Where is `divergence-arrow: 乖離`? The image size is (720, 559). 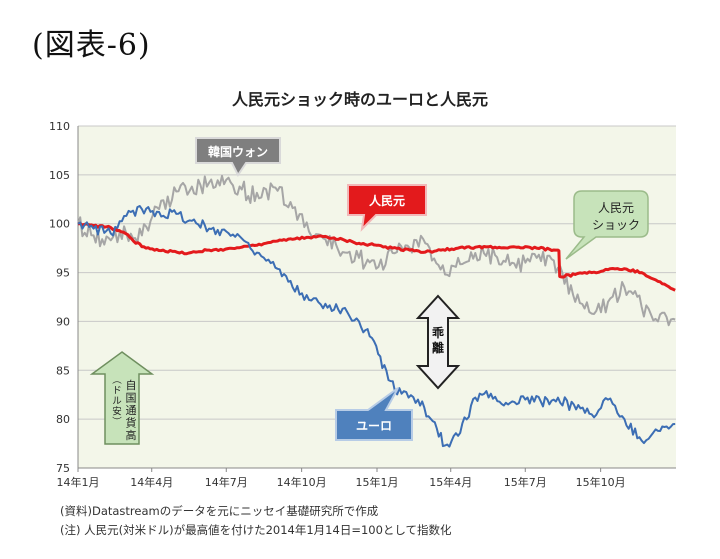
divergence-arrow: 乖離 is located at coordinates (438, 342).